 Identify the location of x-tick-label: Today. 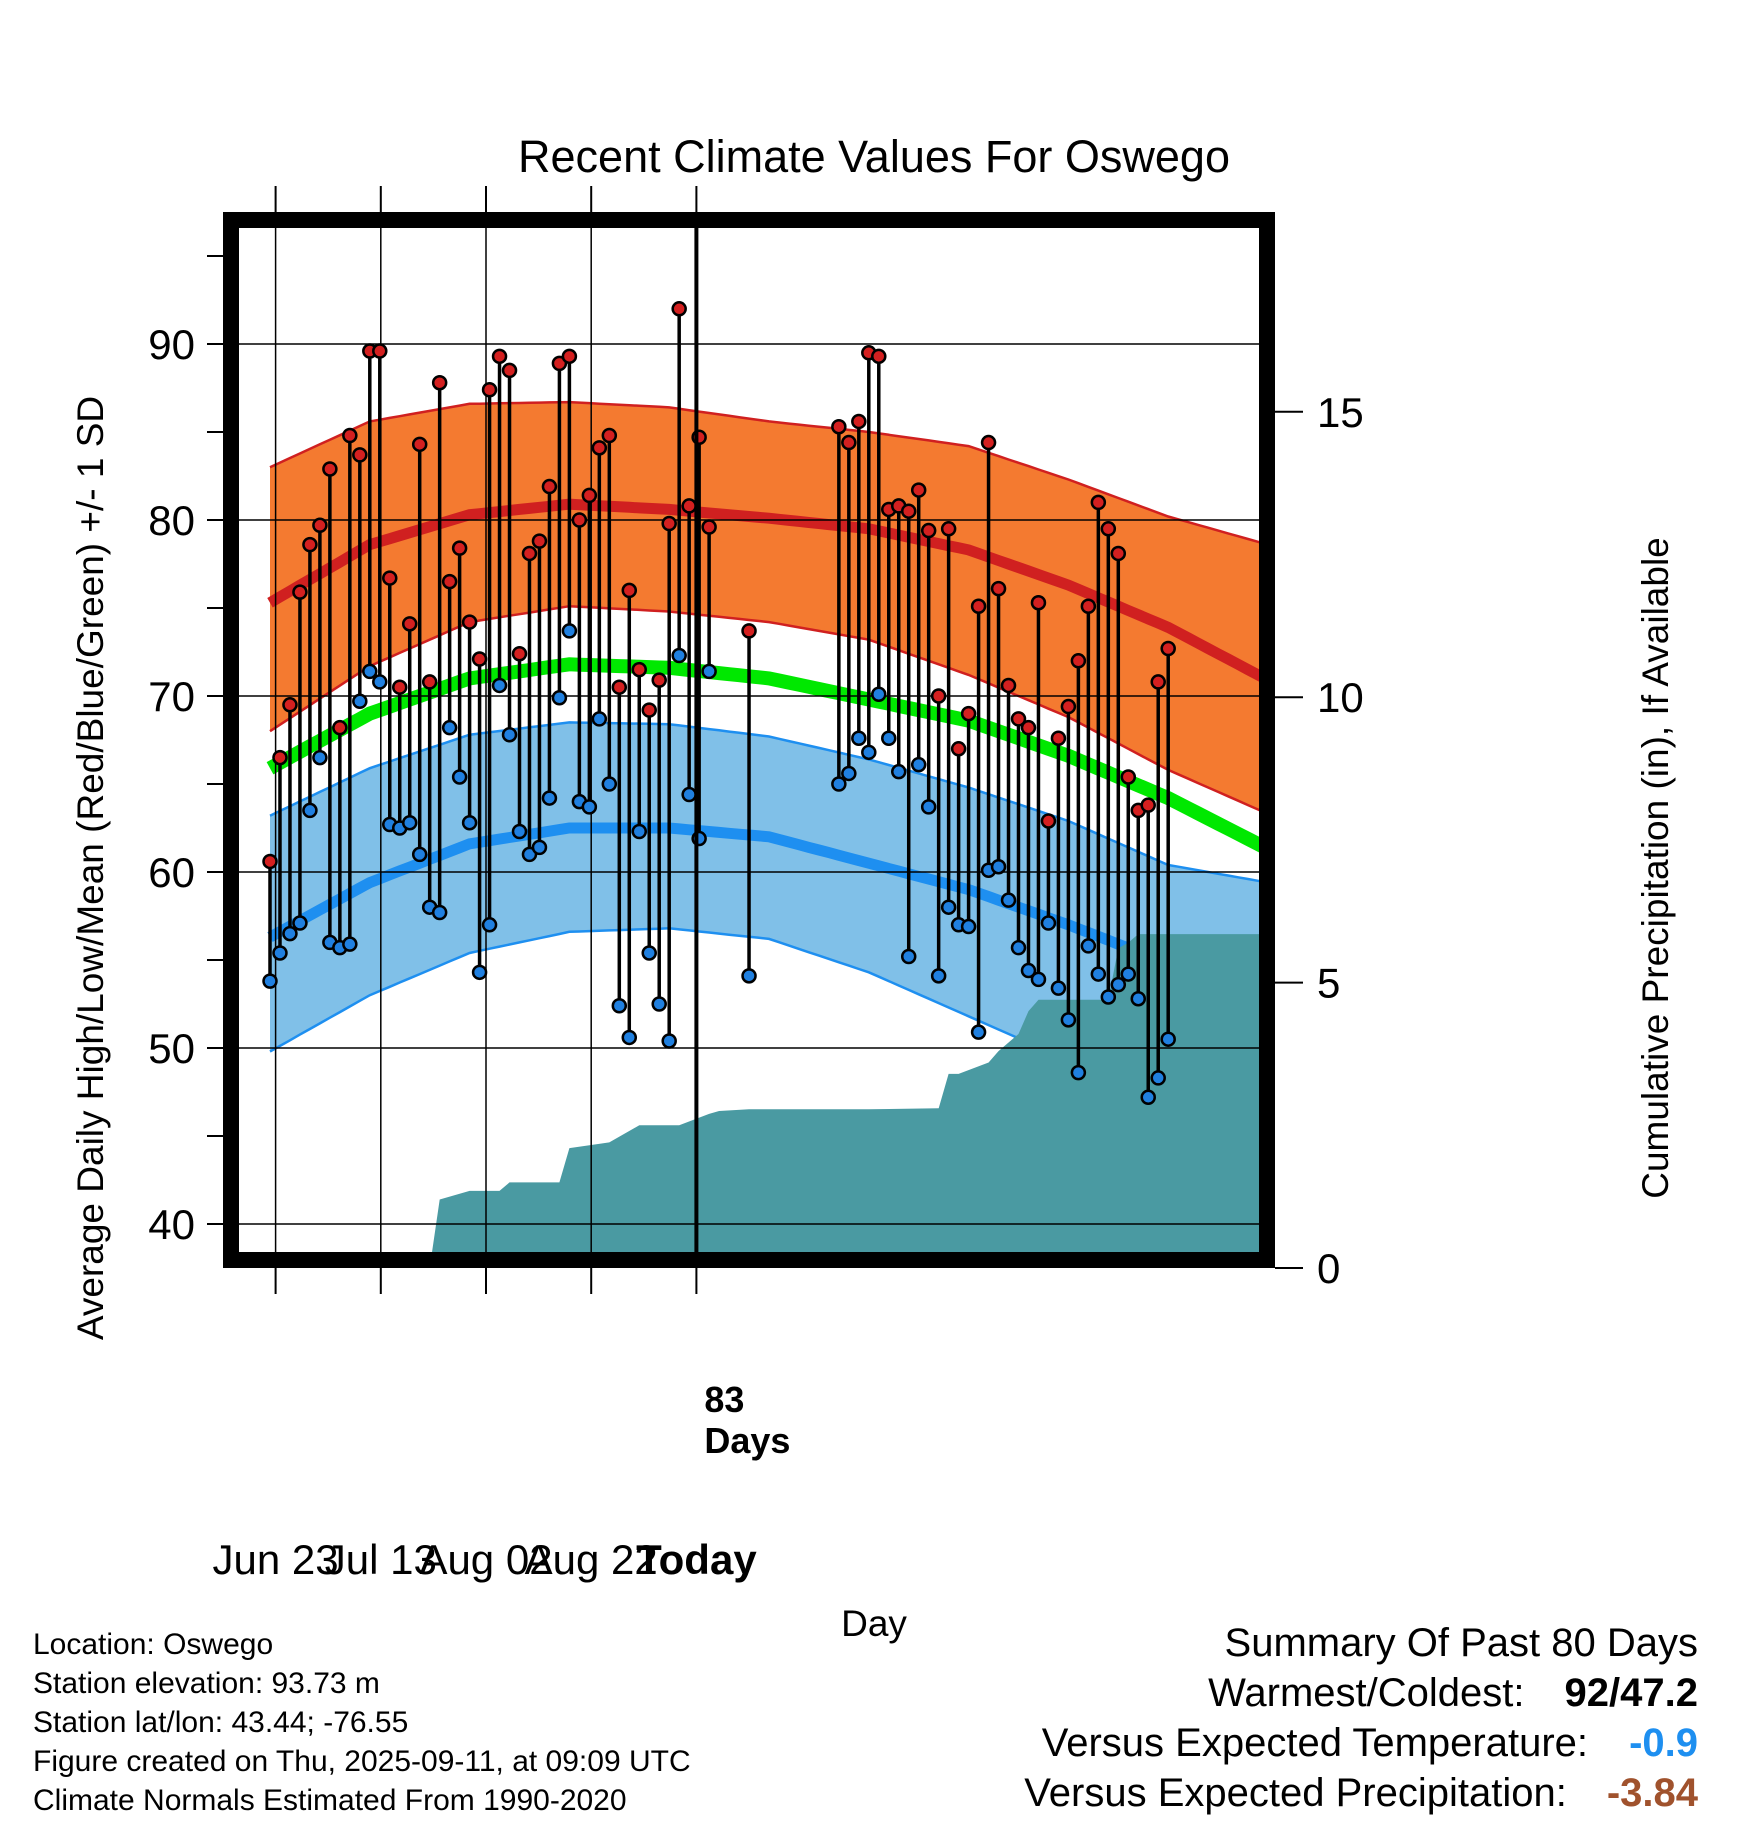
(696, 1559).